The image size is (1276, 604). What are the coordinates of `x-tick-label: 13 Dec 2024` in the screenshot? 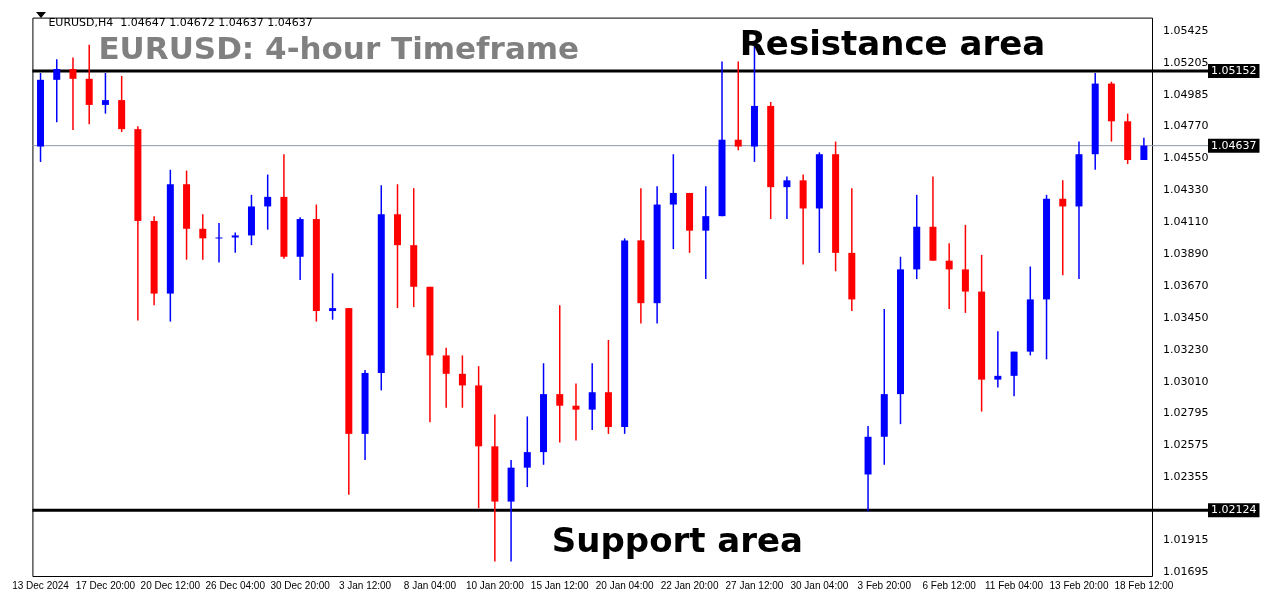 It's located at (41, 585).